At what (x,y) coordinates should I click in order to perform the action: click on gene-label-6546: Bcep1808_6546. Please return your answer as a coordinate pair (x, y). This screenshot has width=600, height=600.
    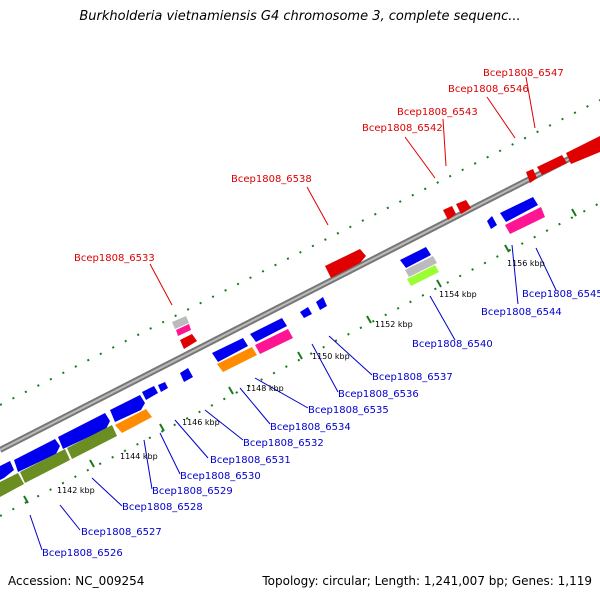
    Looking at the image, I should click on (488, 89).